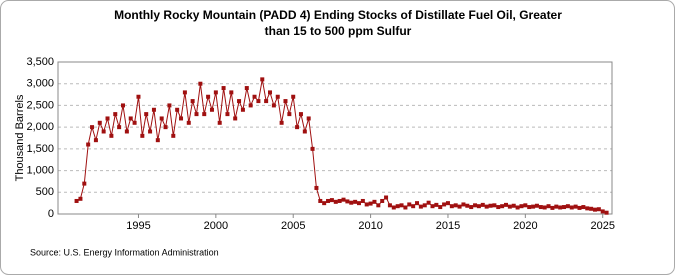 Image resolution: width=675 pixels, height=275 pixels. I want to click on y-tick-label: 0, so click(51, 214).